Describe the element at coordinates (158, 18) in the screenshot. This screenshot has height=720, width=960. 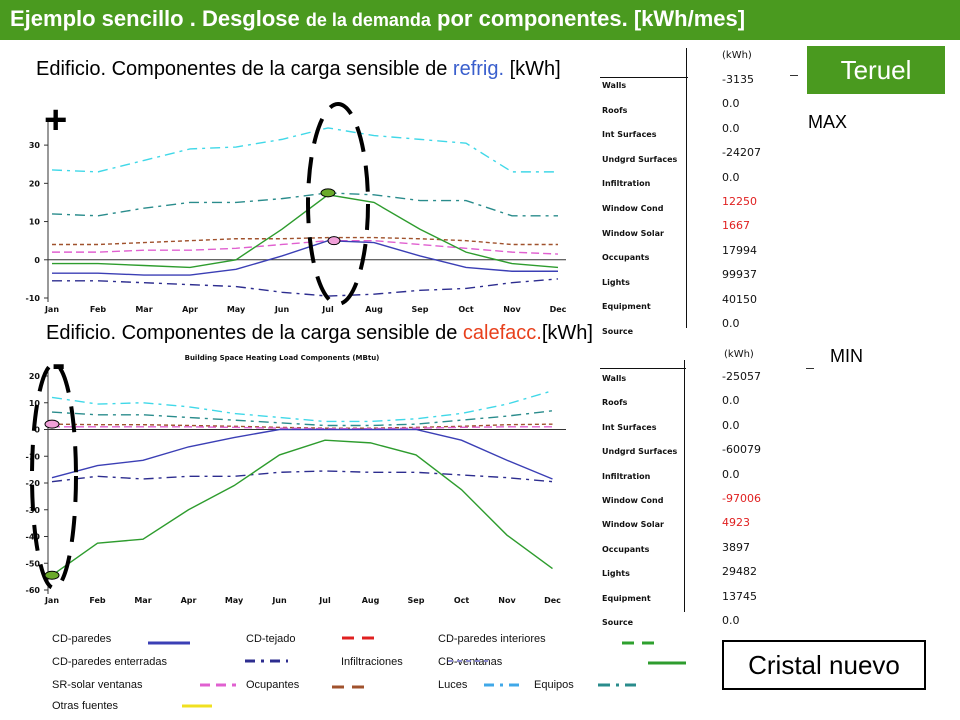
I see `title-part-1: Ejemplo sencillo . Desglose` at that location.